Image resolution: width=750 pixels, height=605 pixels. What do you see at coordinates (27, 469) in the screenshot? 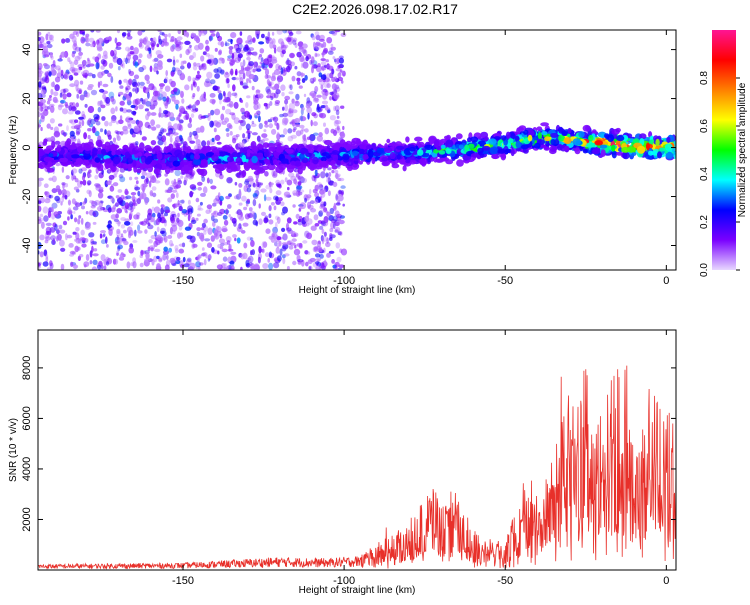
I see `snr-ytick-label: 4000` at bounding box center [27, 469].